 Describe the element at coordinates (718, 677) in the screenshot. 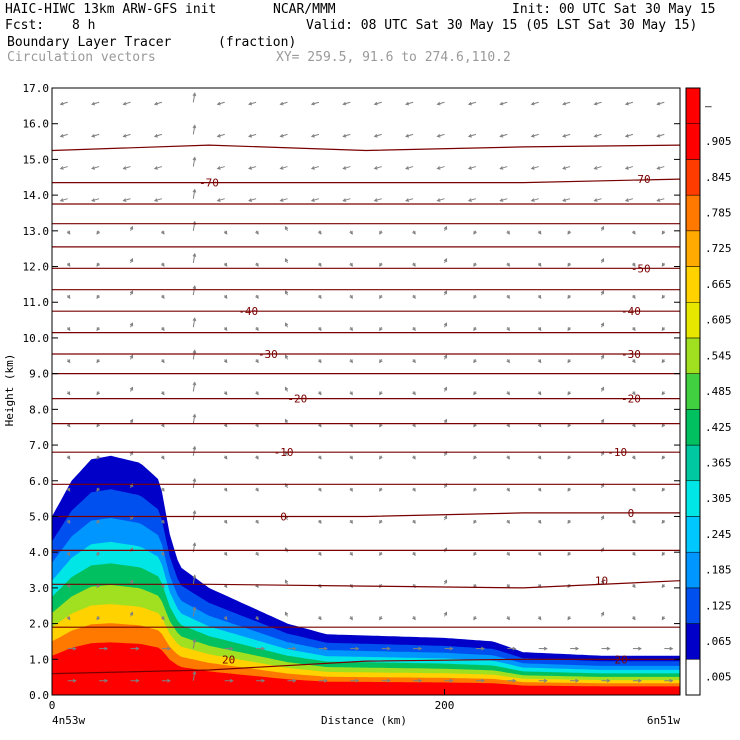

I see `colorbar-label: .005` at that location.